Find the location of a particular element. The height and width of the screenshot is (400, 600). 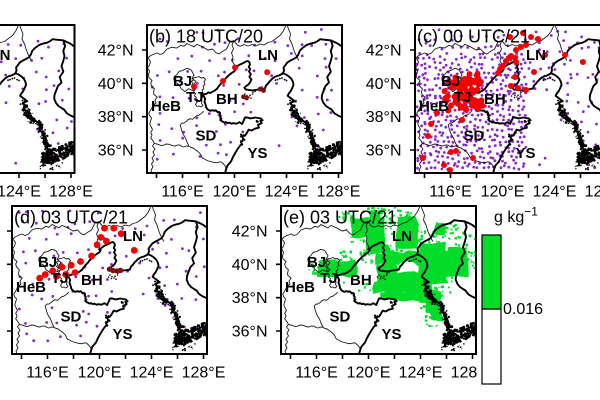

svg-text: 0.016 is located at coordinates (523, 309).